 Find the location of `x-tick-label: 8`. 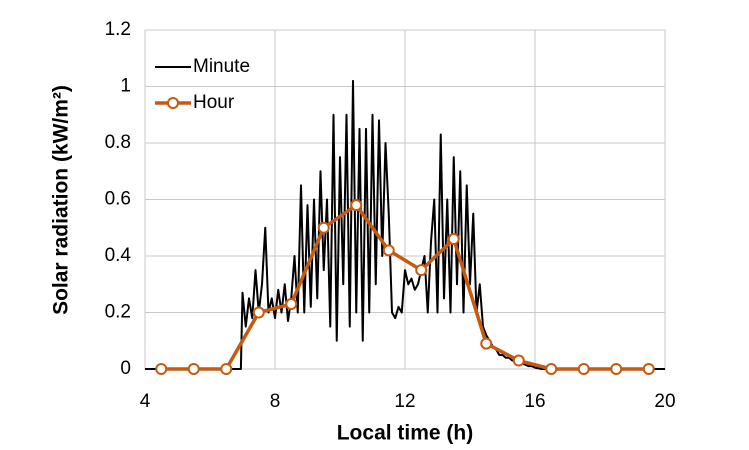

x-tick-label: 8 is located at coordinates (275, 401).